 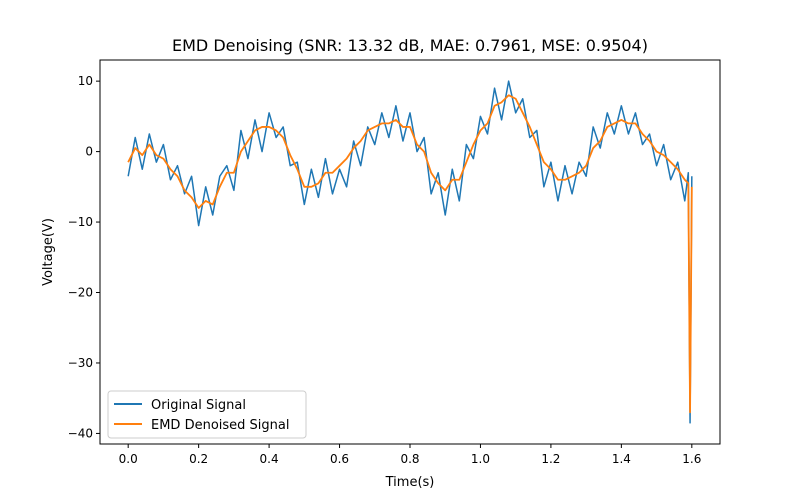 I want to click on y-tick-label: −20, so click(x=80, y=293).